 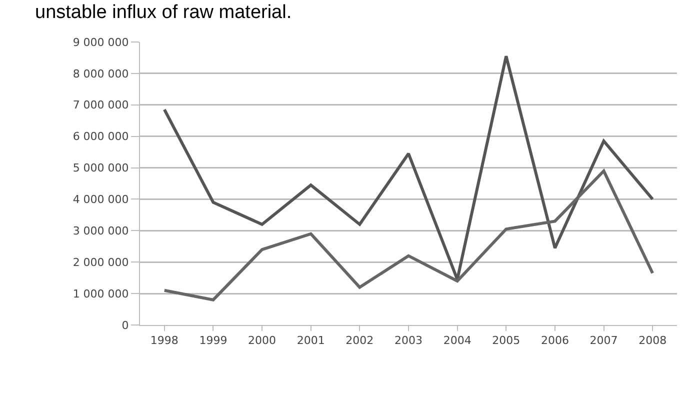 What do you see at coordinates (262, 341) in the screenshot?
I see `x-tick-label: 2000` at bounding box center [262, 341].